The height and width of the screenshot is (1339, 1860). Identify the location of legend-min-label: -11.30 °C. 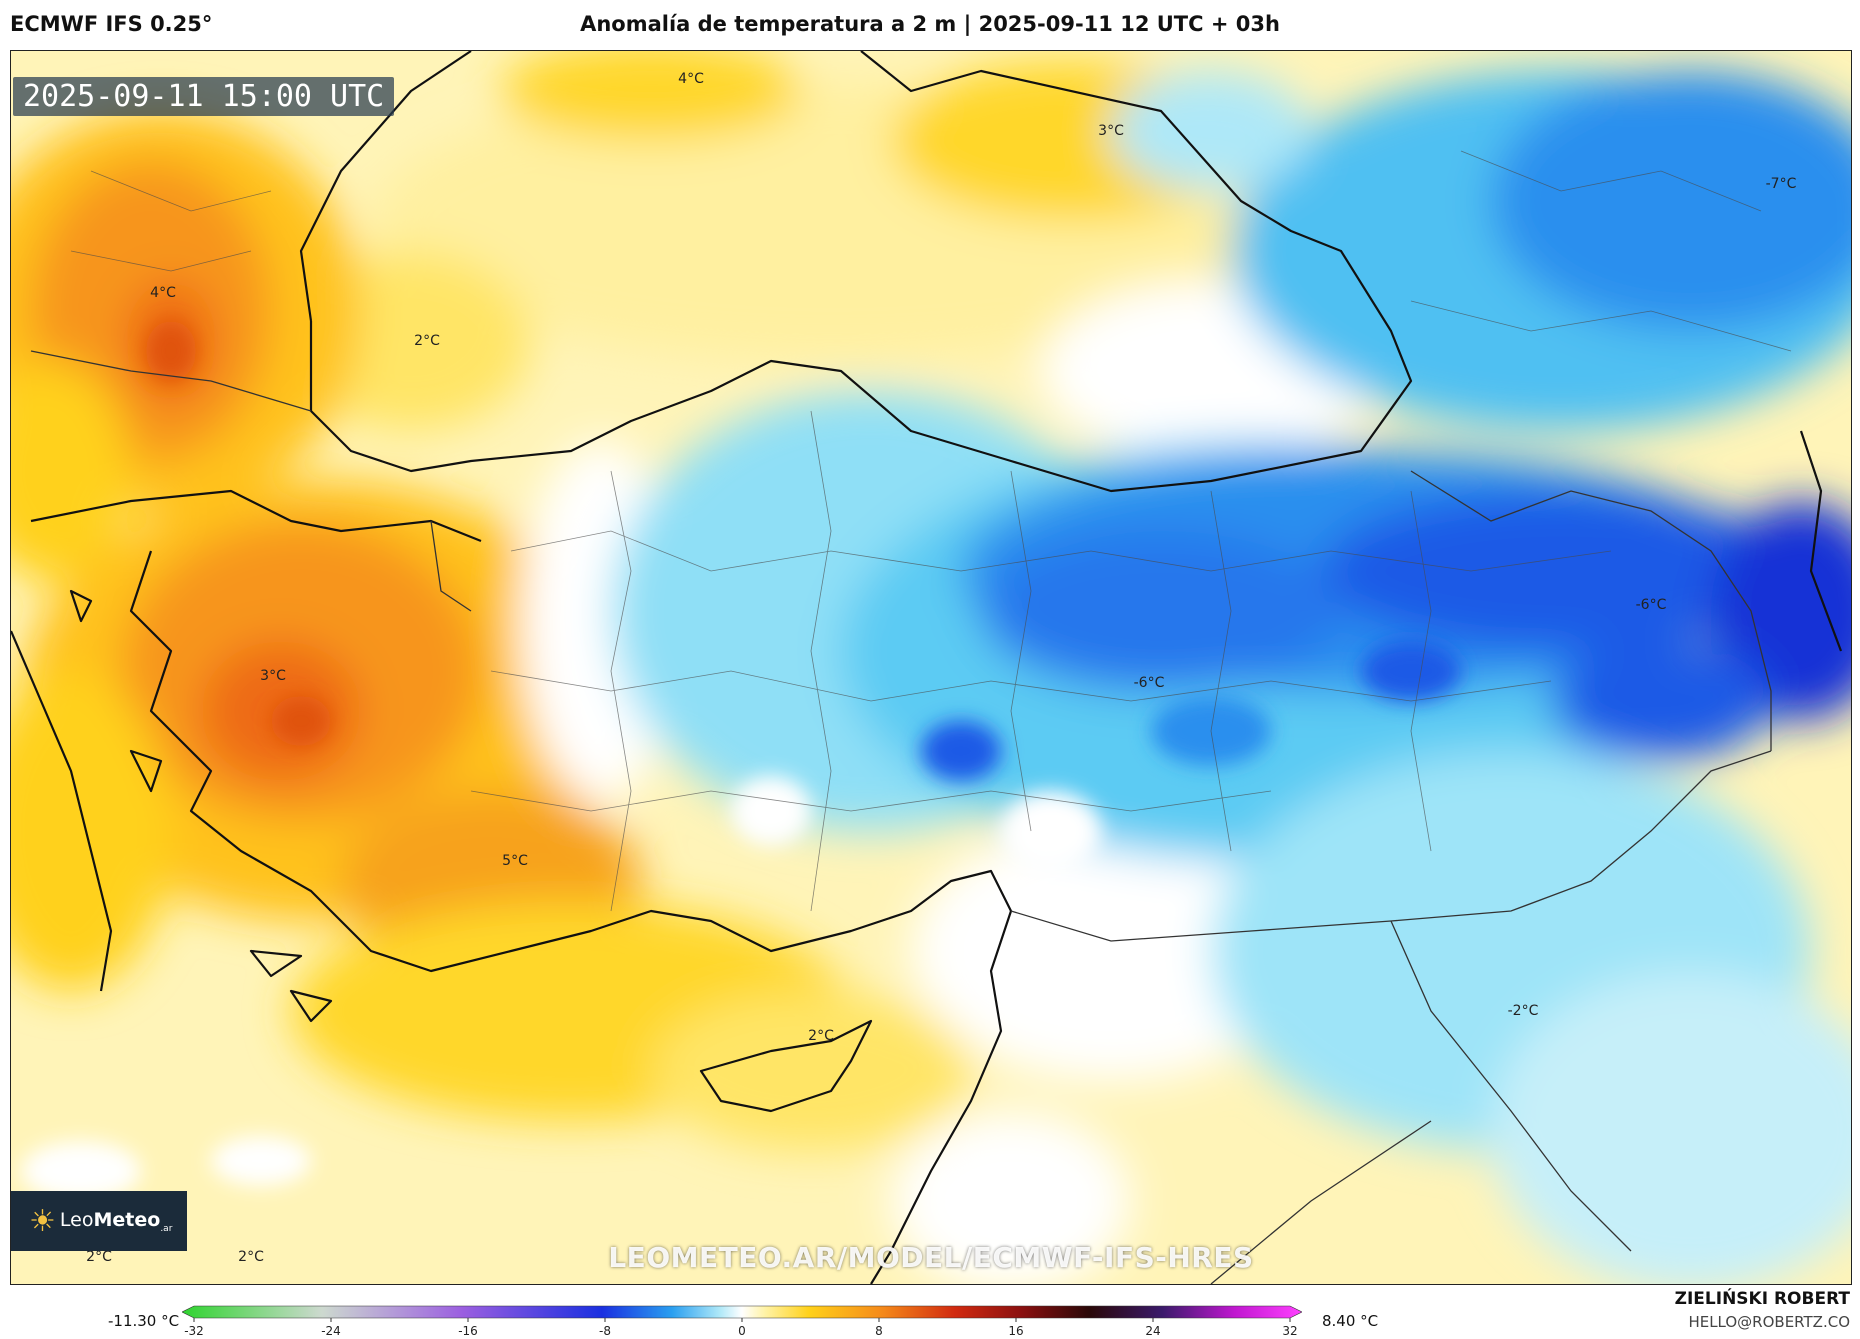
(144, 1321).